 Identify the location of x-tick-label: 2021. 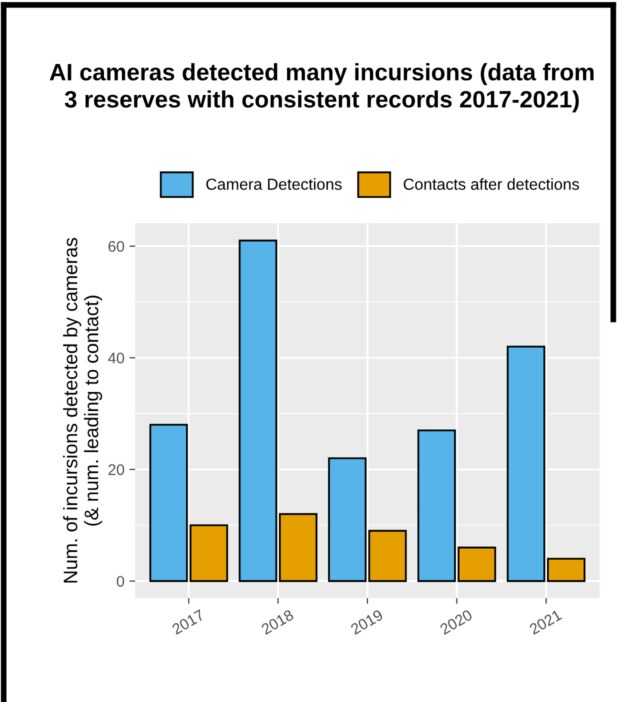
(545, 622).